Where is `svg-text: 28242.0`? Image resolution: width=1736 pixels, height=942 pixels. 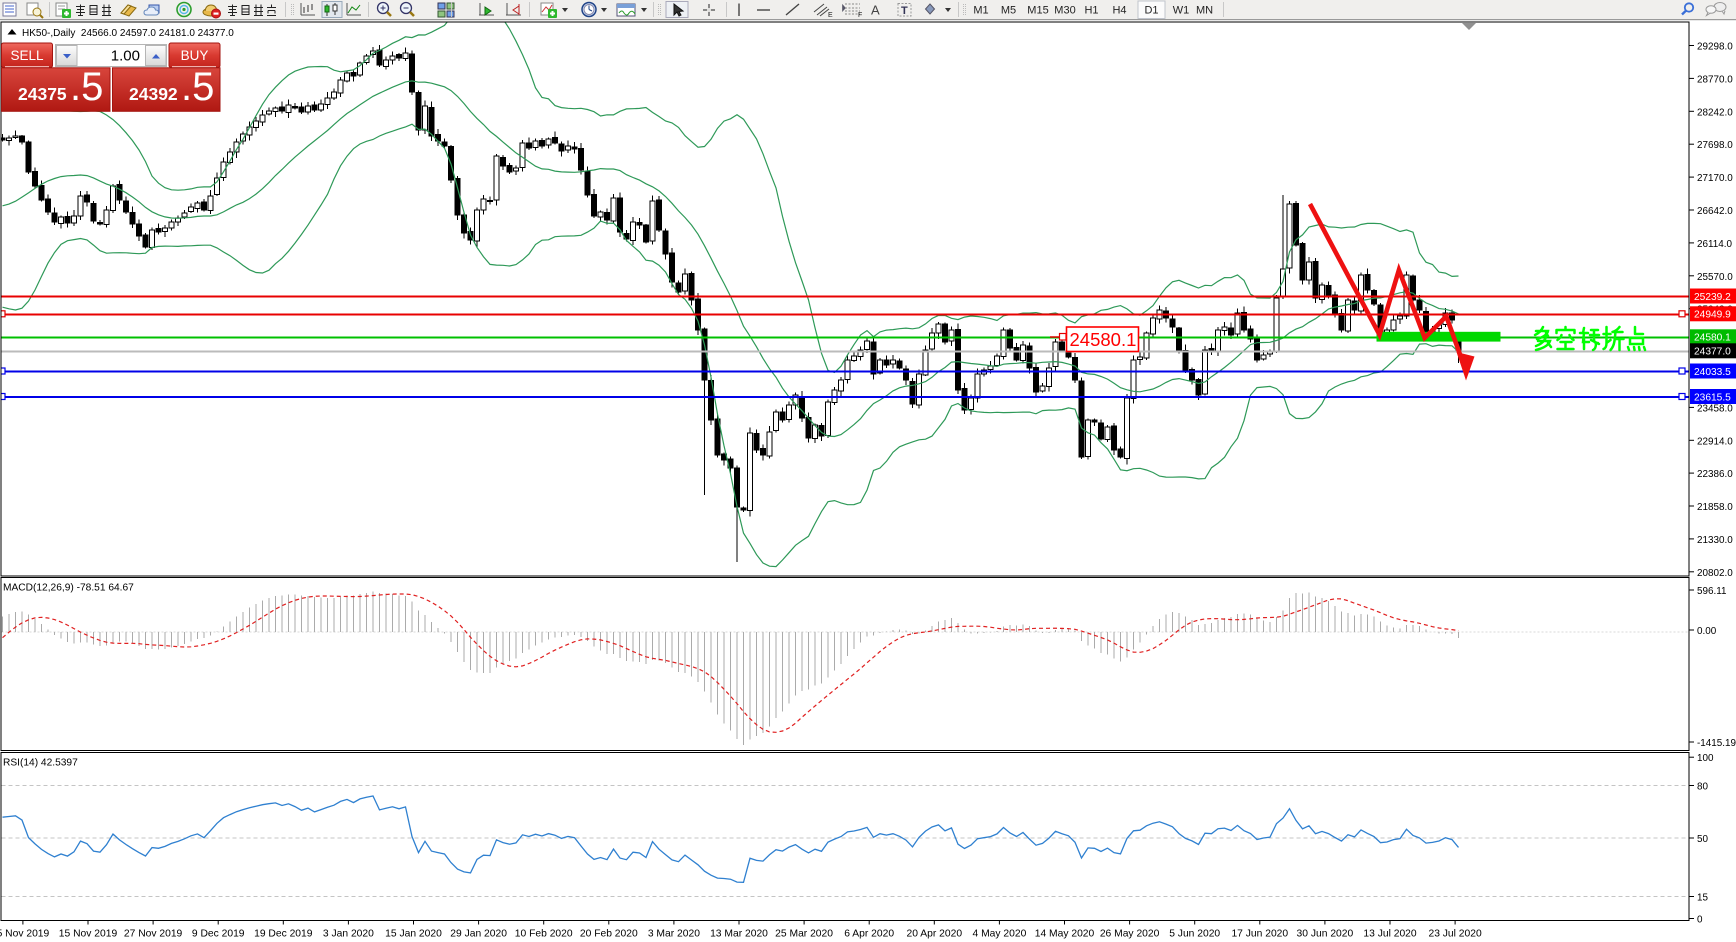
svg-text: 28242.0 is located at coordinates (1715, 112).